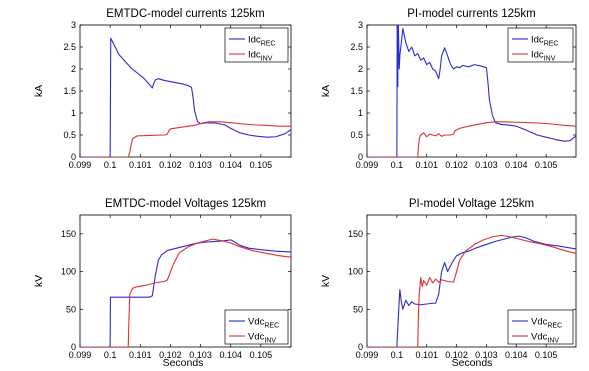 The height and width of the screenshot is (371, 589). What do you see at coordinates (471, 14) in the screenshot?
I see `chart-title: PI-model currents 125km` at bounding box center [471, 14].